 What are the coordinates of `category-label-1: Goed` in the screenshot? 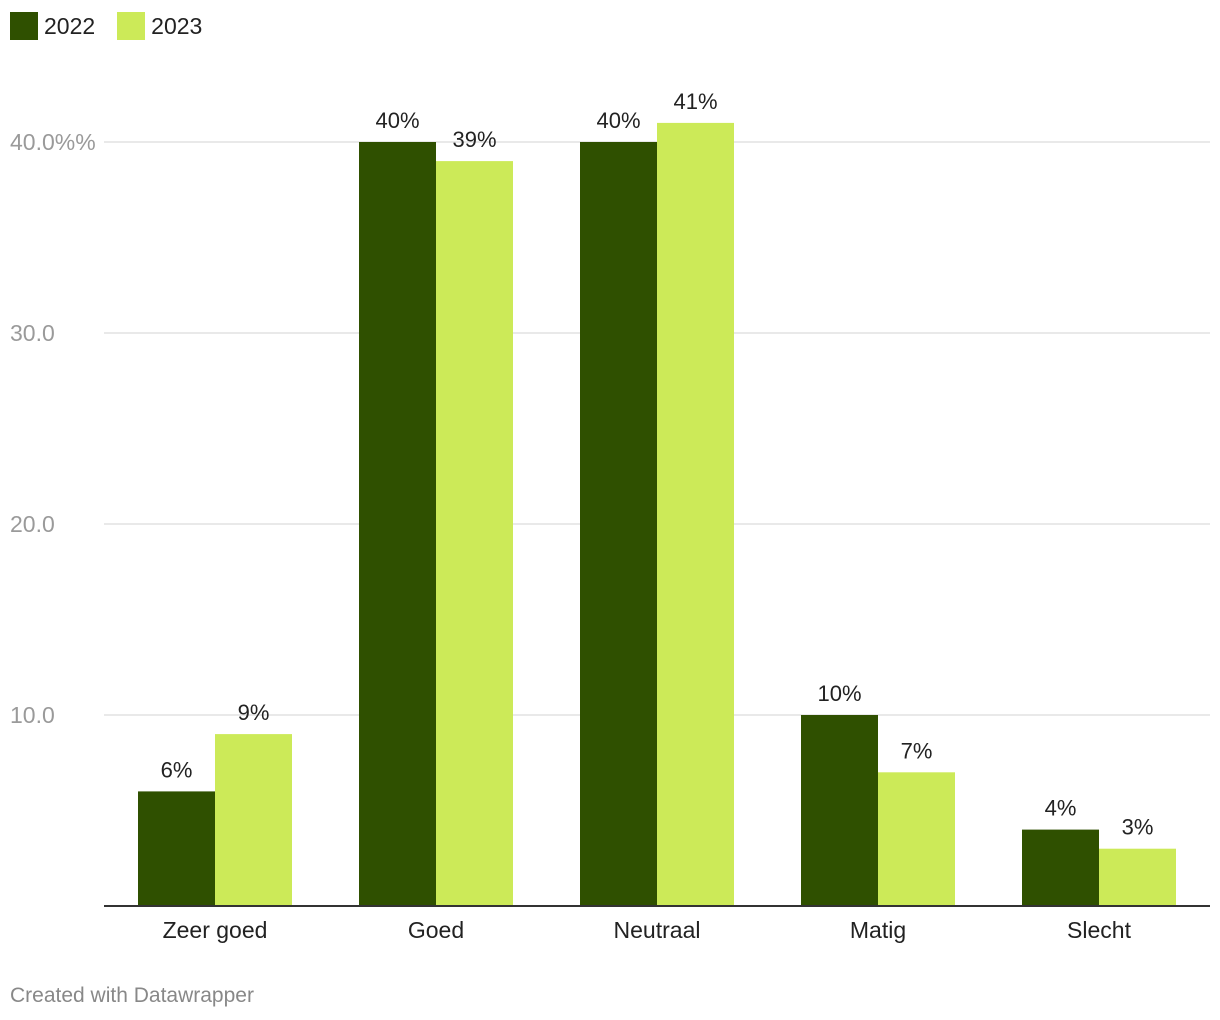 It's located at (436, 930).